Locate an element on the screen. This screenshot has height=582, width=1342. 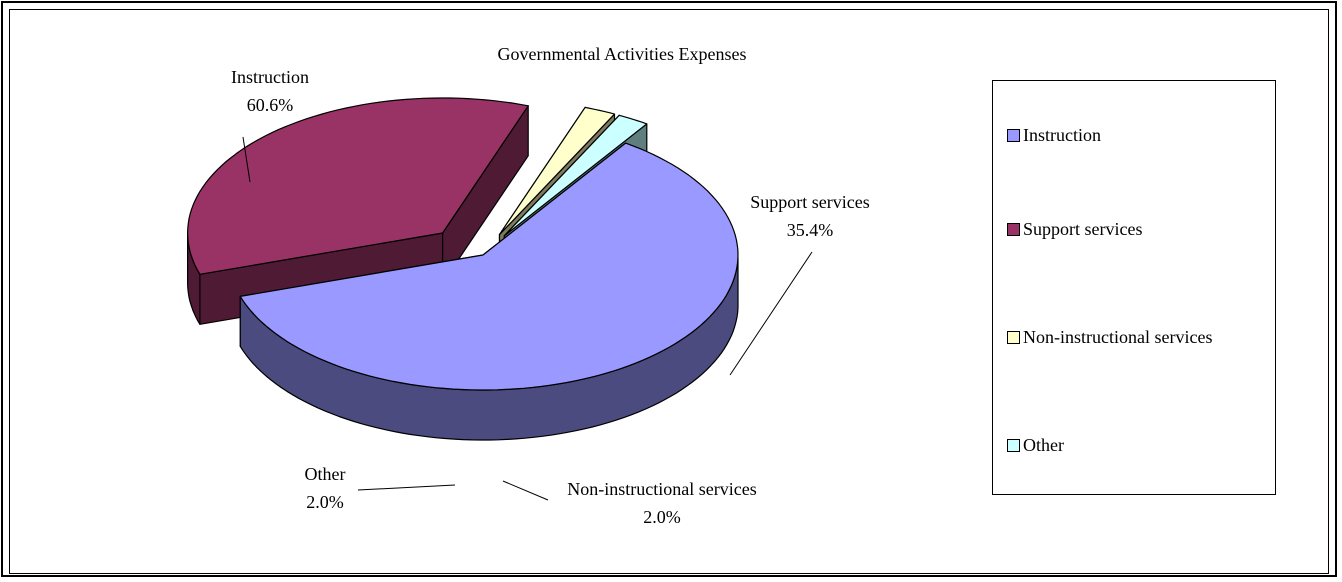
legend-item-support-services: Support services is located at coordinates (1074, 229).